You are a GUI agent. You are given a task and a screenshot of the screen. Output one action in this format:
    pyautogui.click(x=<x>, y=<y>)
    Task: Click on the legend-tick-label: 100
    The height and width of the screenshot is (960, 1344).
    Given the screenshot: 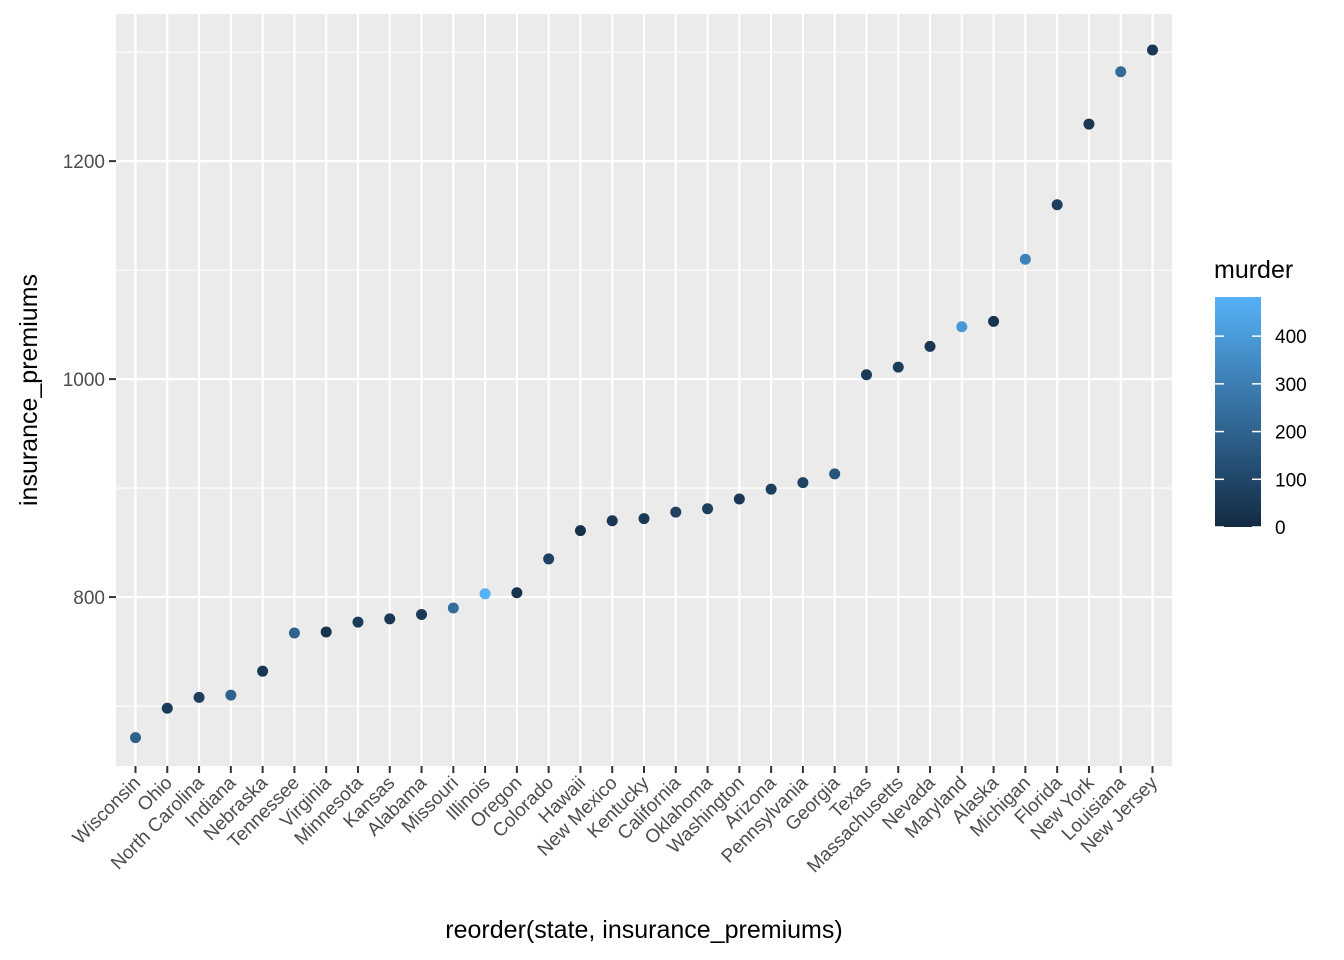 What is the action you would take?
    pyautogui.click(x=1291, y=480)
    